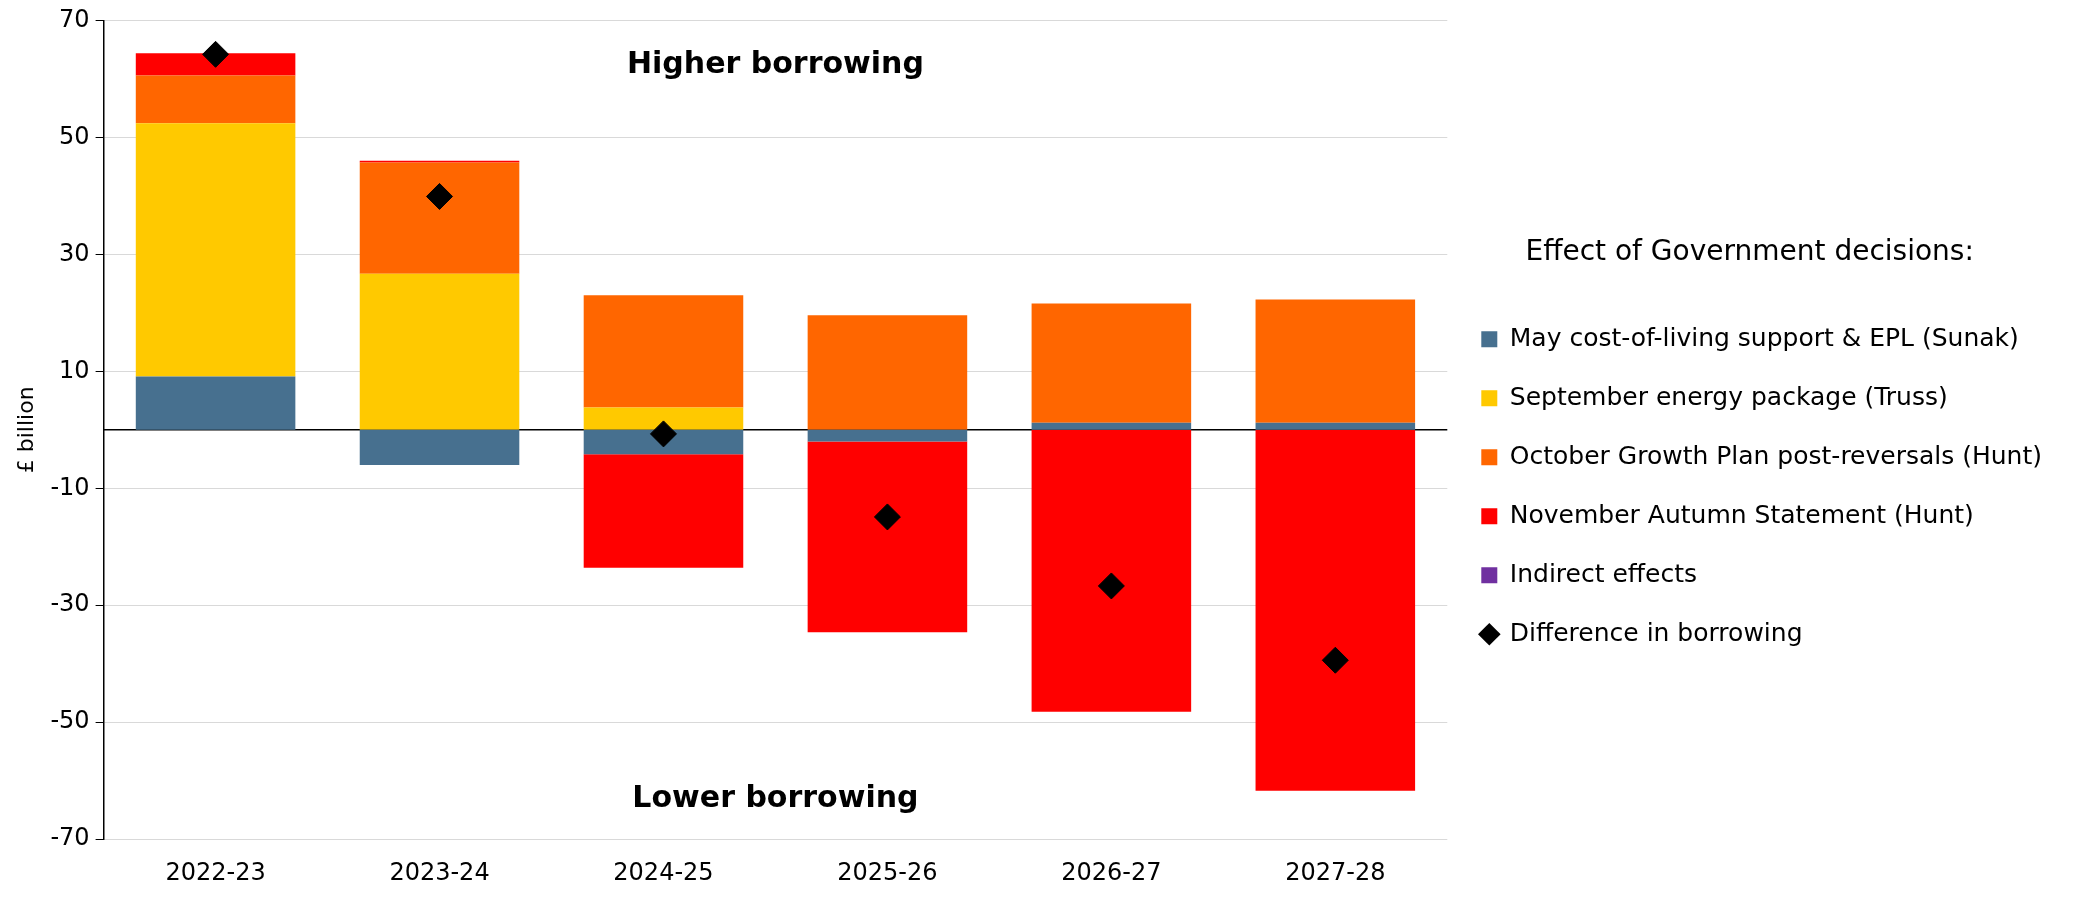  I want to click on y-axis-title: £ billion, so click(25, 430).